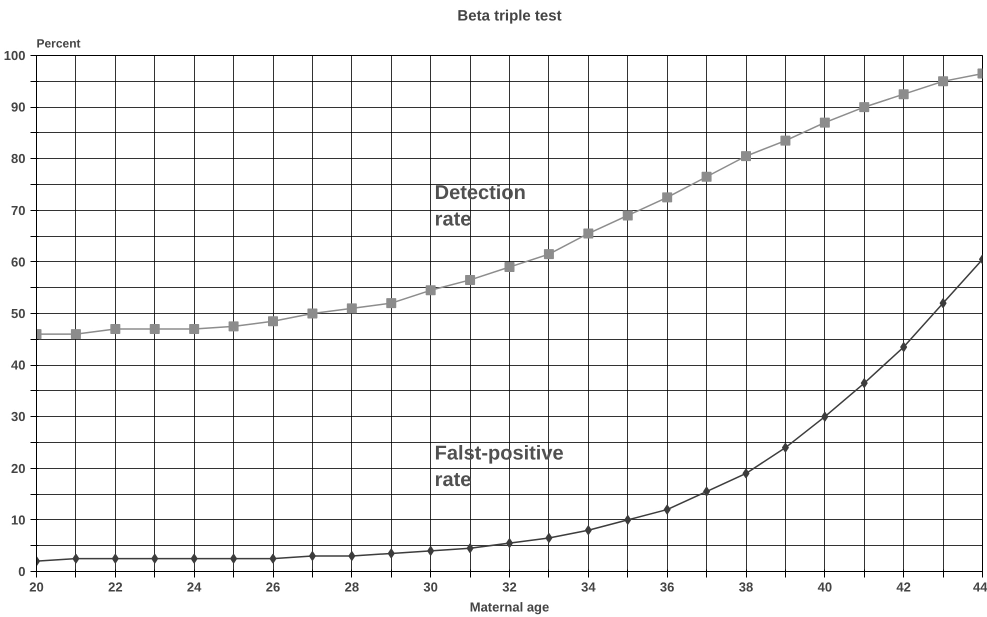 Image resolution: width=987 pixels, height=617 pixels. What do you see at coordinates (18, 313) in the screenshot?
I see `y-tick-label: 50` at bounding box center [18, 313].